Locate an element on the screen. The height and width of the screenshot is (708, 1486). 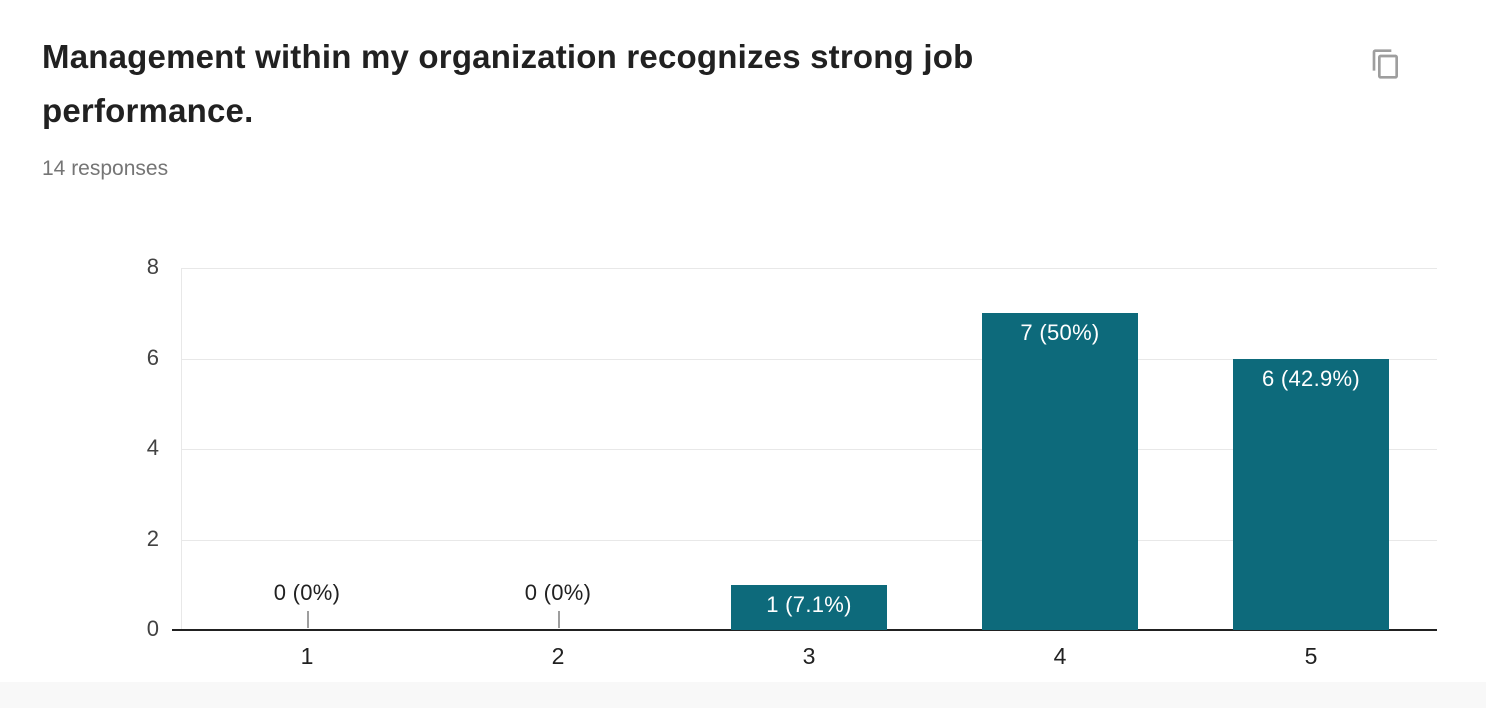
content-copy-icon is located at coordinates (1385, 64).